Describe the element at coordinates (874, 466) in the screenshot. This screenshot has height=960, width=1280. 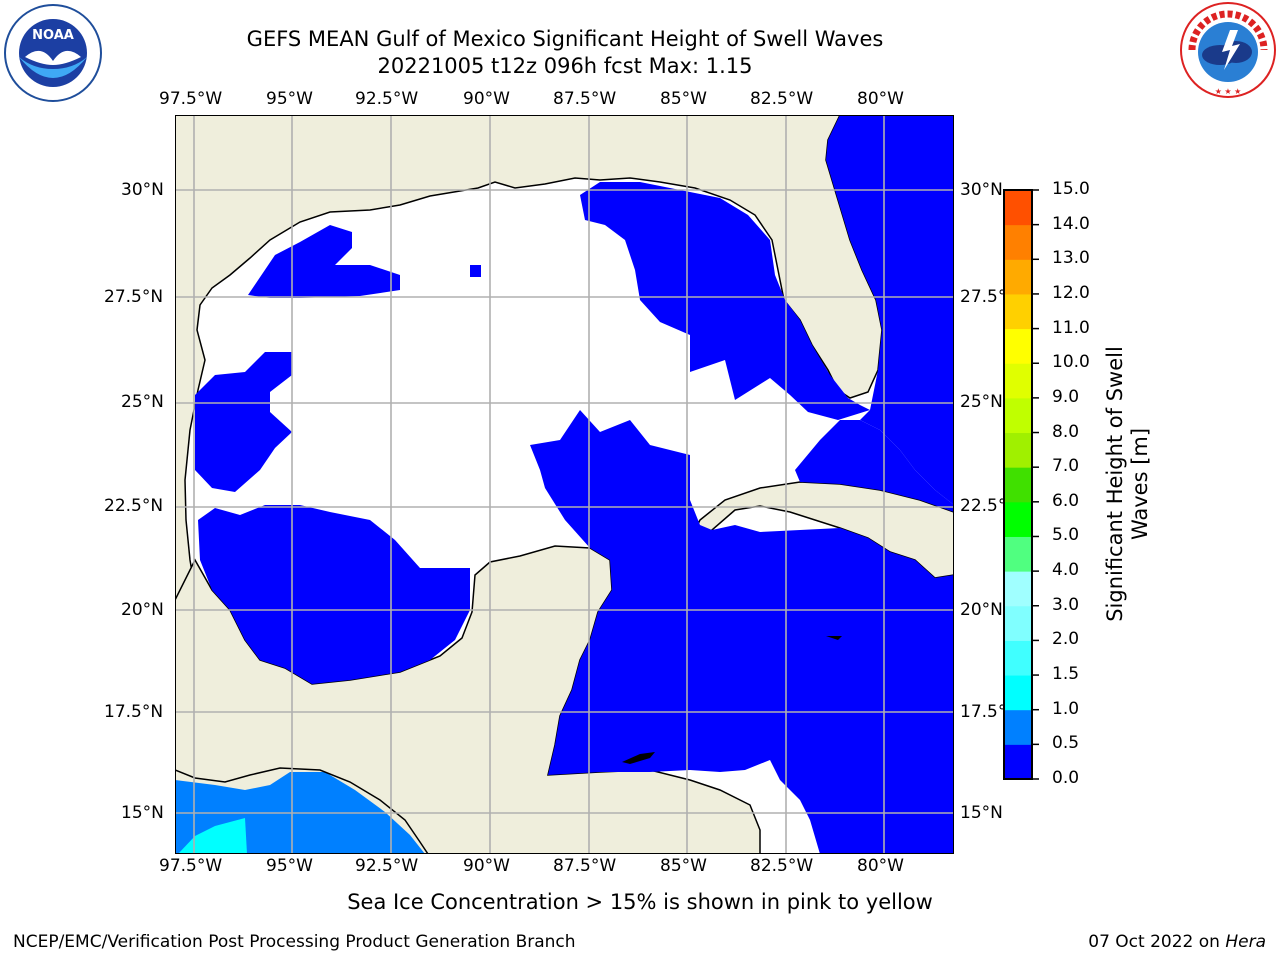
I see `swell-straits` at that location.